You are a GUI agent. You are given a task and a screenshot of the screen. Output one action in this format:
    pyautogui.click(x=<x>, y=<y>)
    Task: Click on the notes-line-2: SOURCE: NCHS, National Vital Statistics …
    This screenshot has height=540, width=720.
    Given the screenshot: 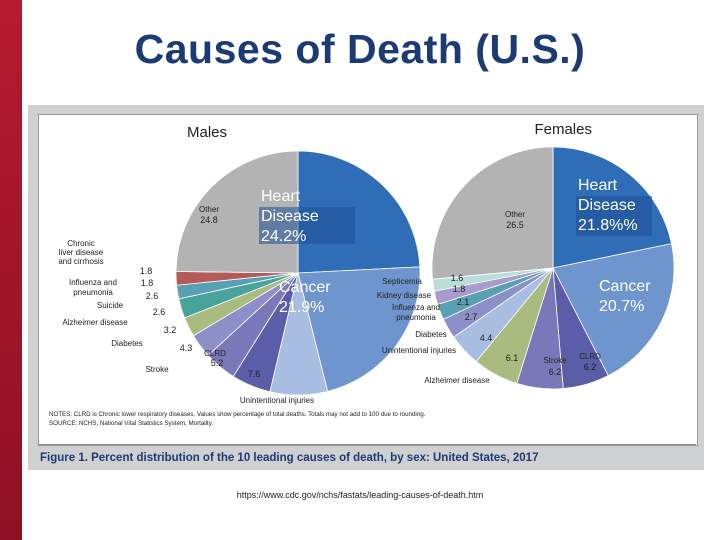 What is the action you would take?
    pyautogui.click(x=131, y=423)
    